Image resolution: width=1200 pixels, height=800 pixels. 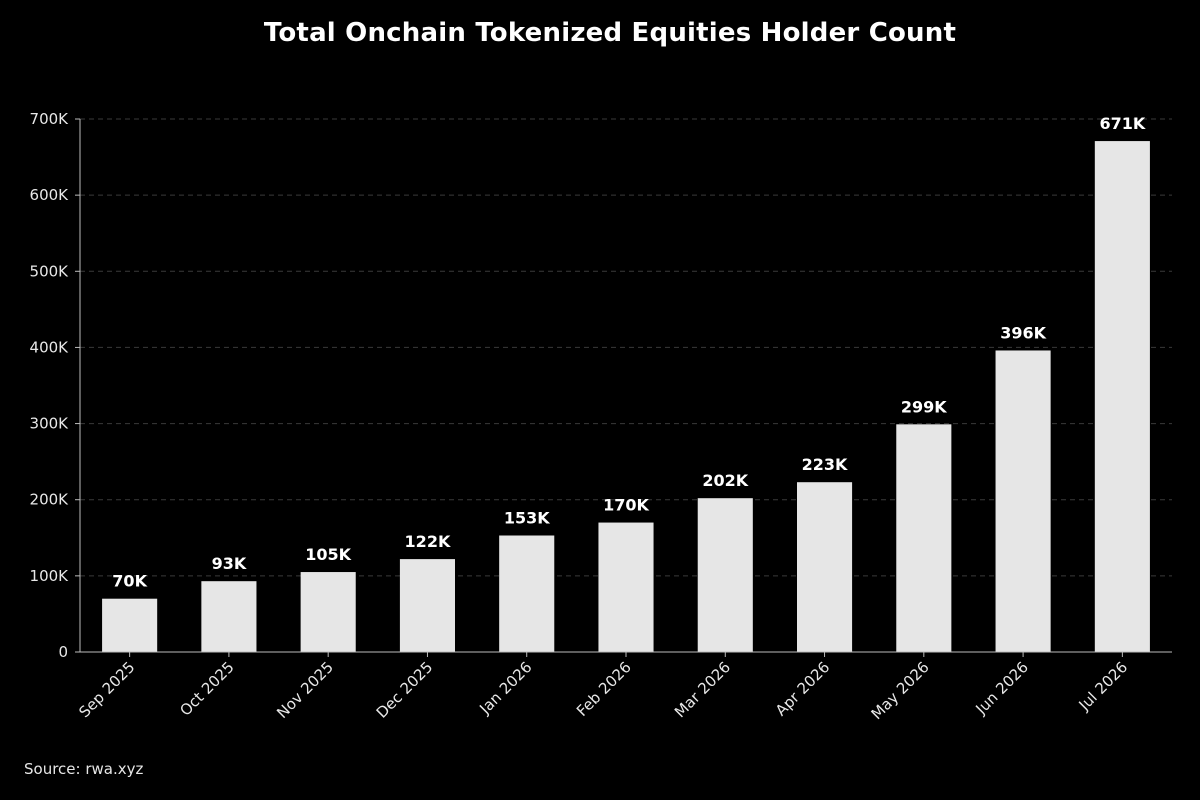 I want to click on x-tick-label: Nov 2025, so click(x=305, y=690).